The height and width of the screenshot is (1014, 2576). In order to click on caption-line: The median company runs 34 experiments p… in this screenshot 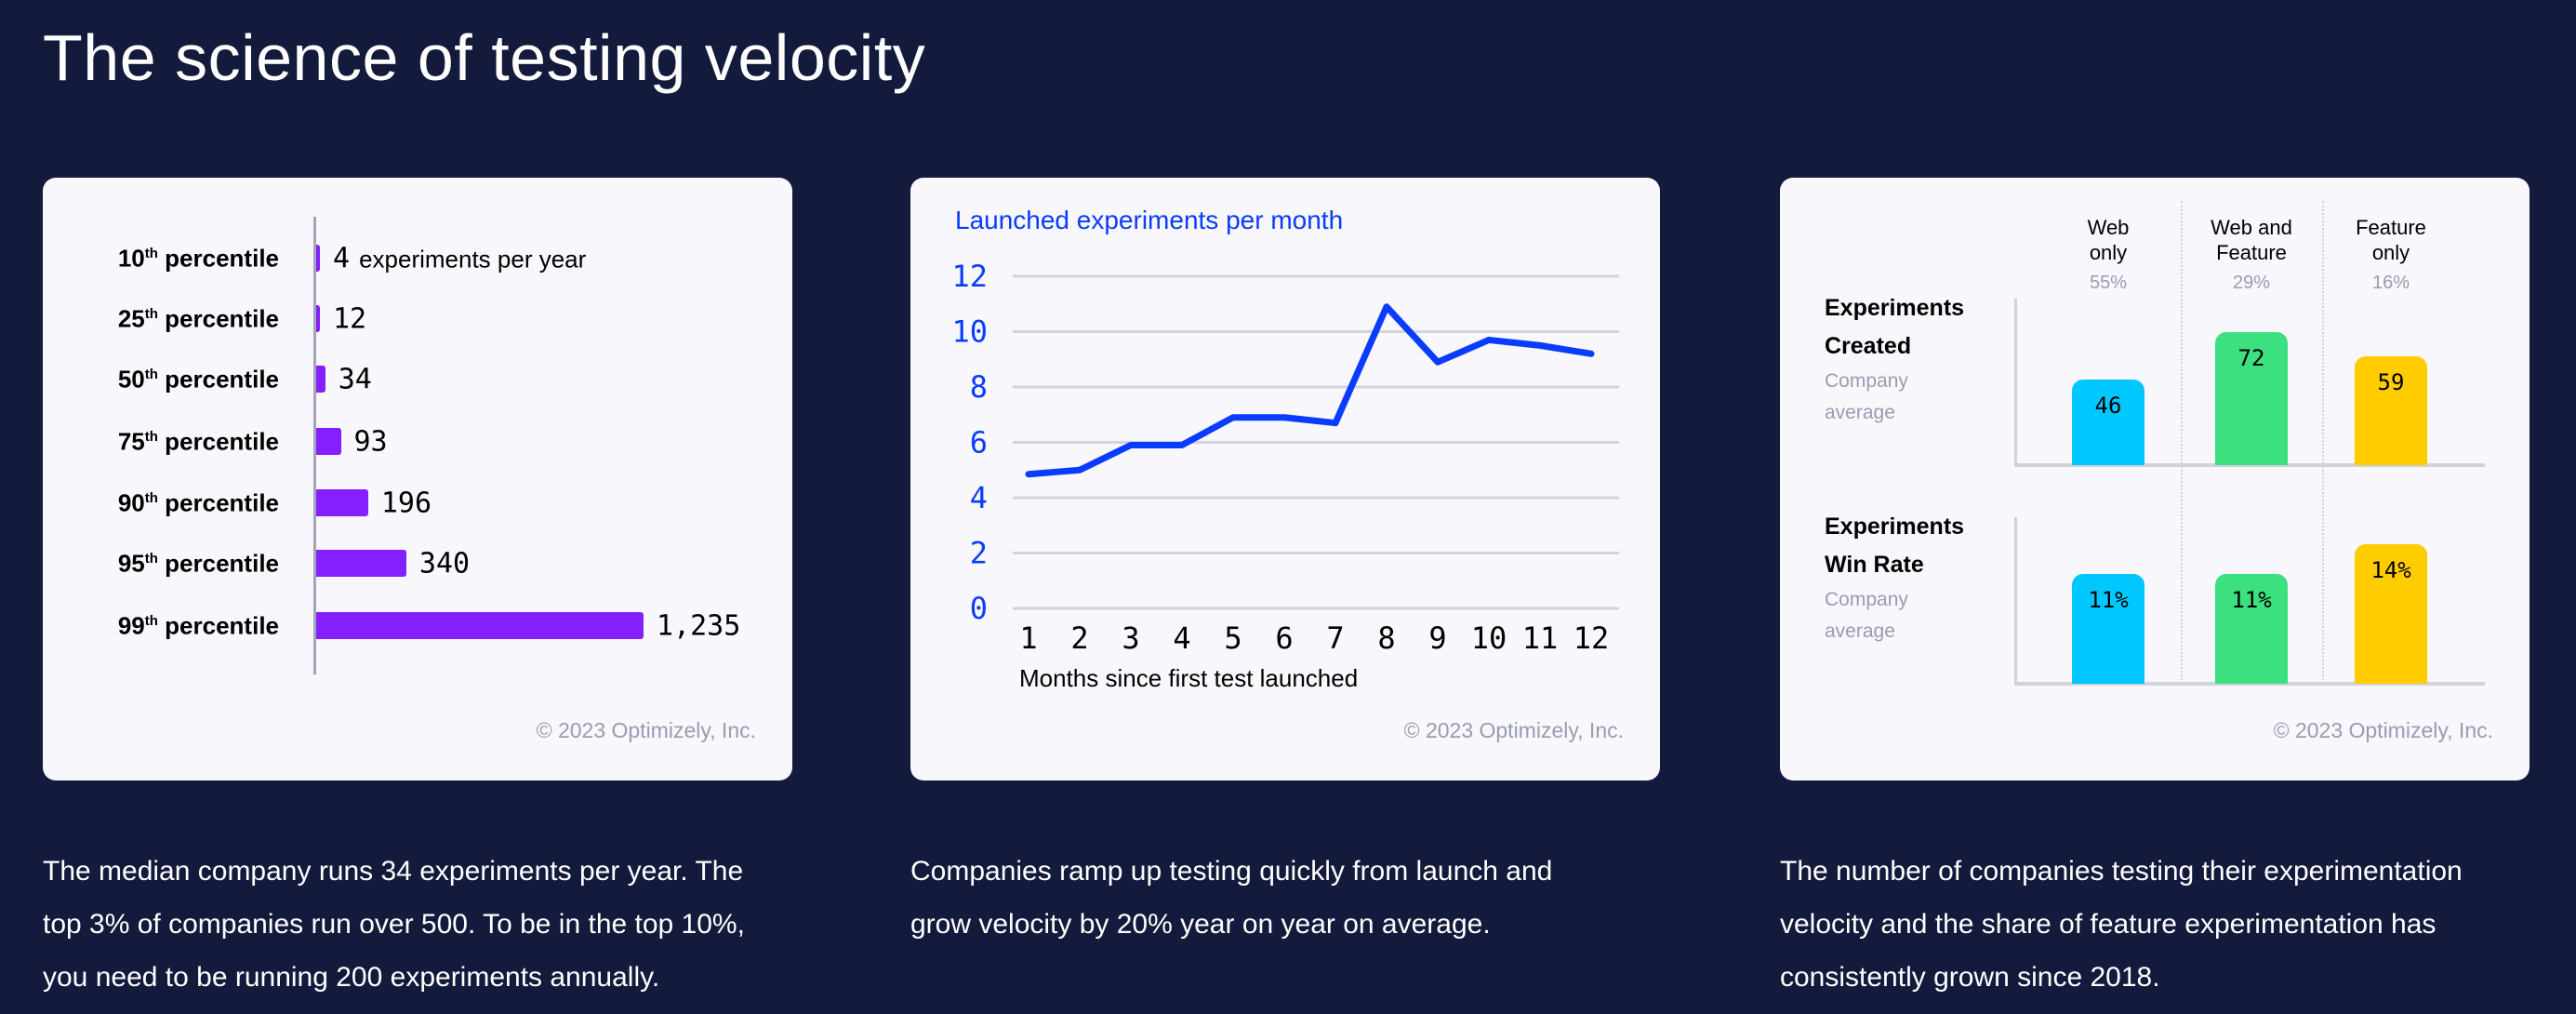, I will do `click(393, 871)`.